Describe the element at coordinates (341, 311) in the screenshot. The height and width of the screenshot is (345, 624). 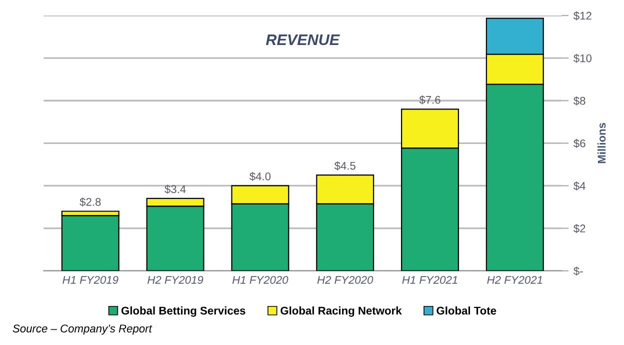
I see `legend-label: Global Racing Network` at that location.